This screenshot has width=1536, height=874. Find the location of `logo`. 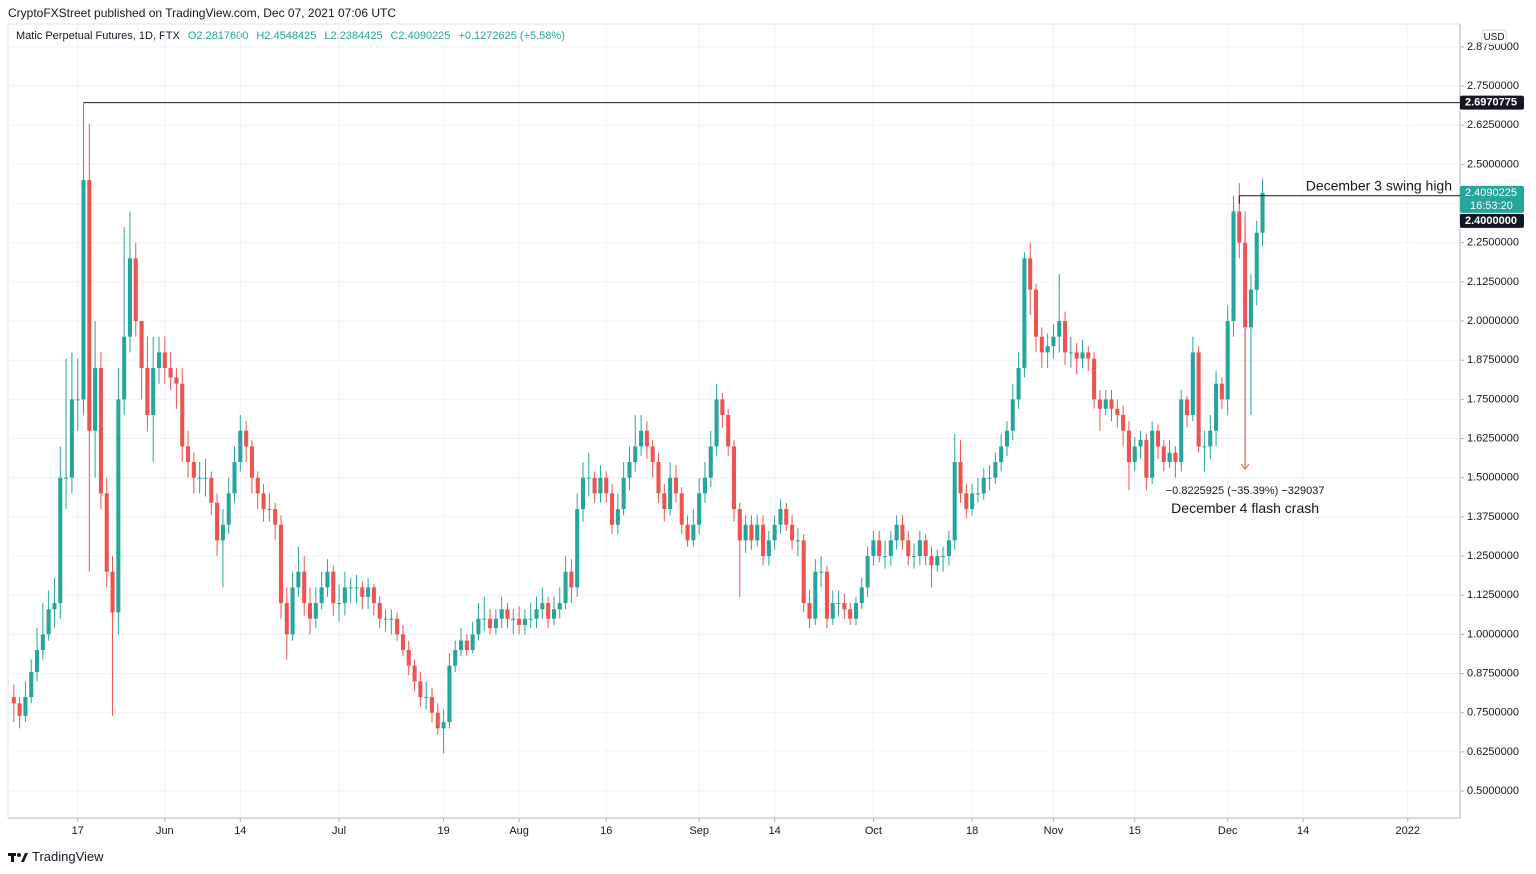

logo is located at coordinates (18, 857).